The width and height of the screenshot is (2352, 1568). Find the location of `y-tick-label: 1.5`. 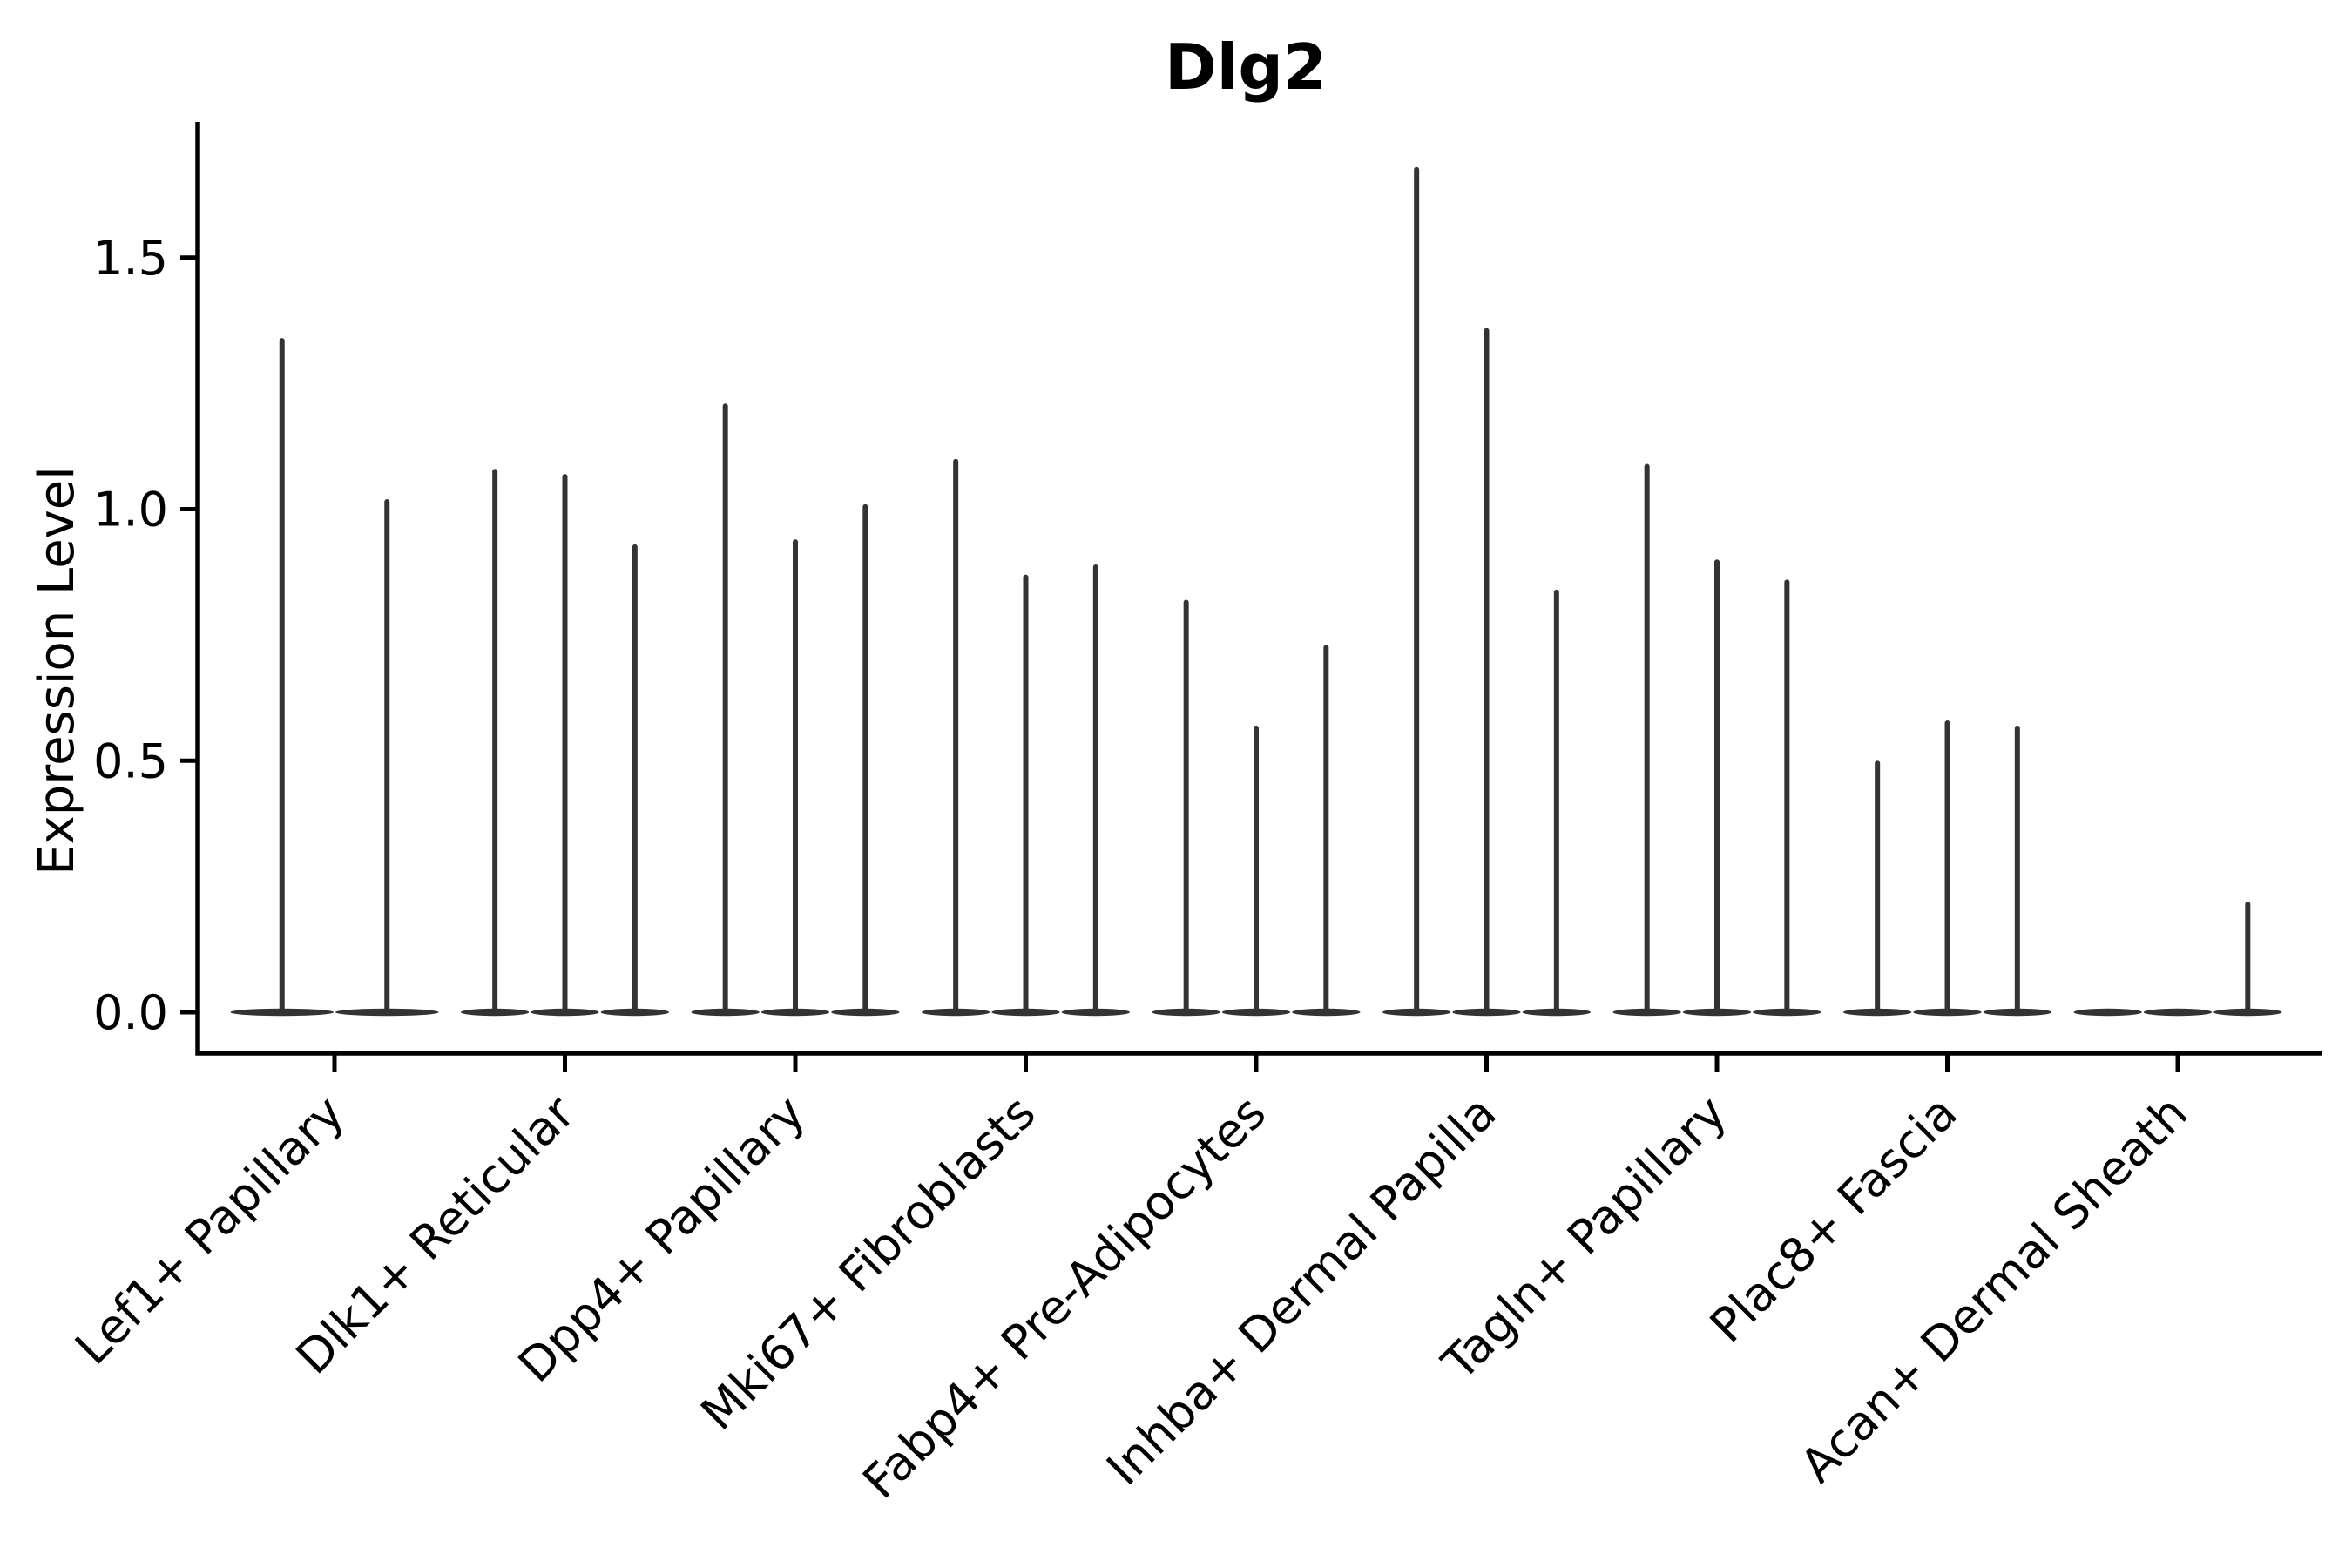

y-tick-label: 1.5 is located at coordinates (130, 258).